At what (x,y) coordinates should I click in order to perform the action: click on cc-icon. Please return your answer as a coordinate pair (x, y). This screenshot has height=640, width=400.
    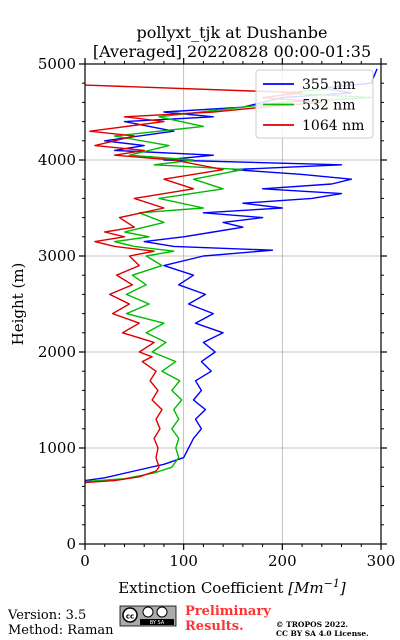
    Looking at the image, I should click on (130, 615).